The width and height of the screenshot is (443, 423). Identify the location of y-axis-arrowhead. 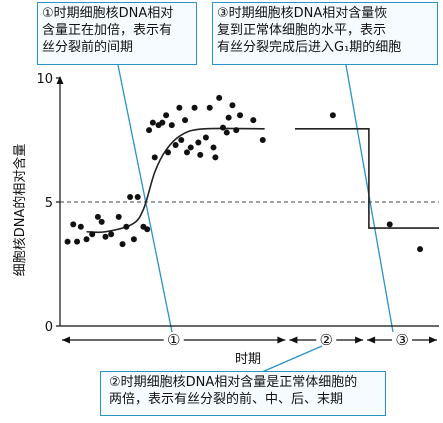
(60, 80).